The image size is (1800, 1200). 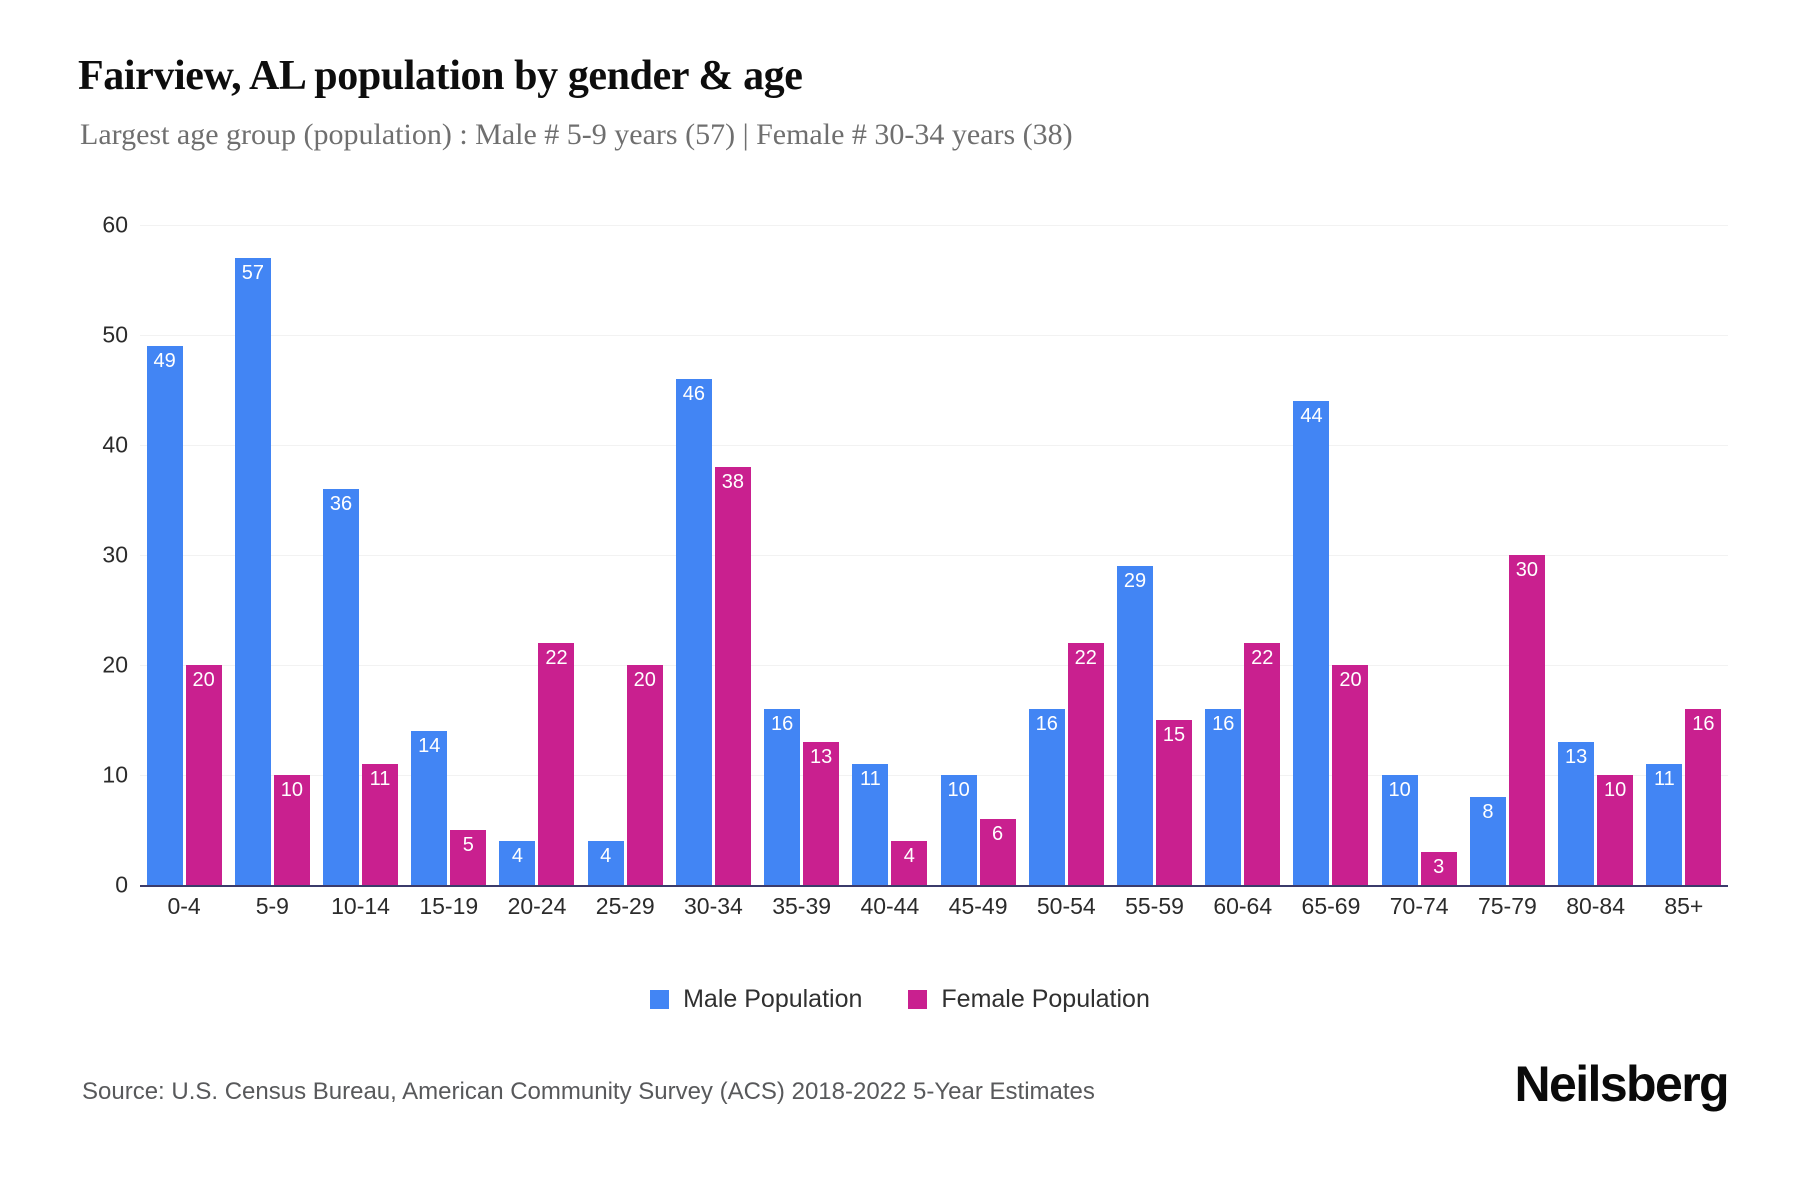 What do you see at coordinates (449, 906) in the screenshot?
I see `x-tick-label: 15-19` at bounding box center [449, 906].